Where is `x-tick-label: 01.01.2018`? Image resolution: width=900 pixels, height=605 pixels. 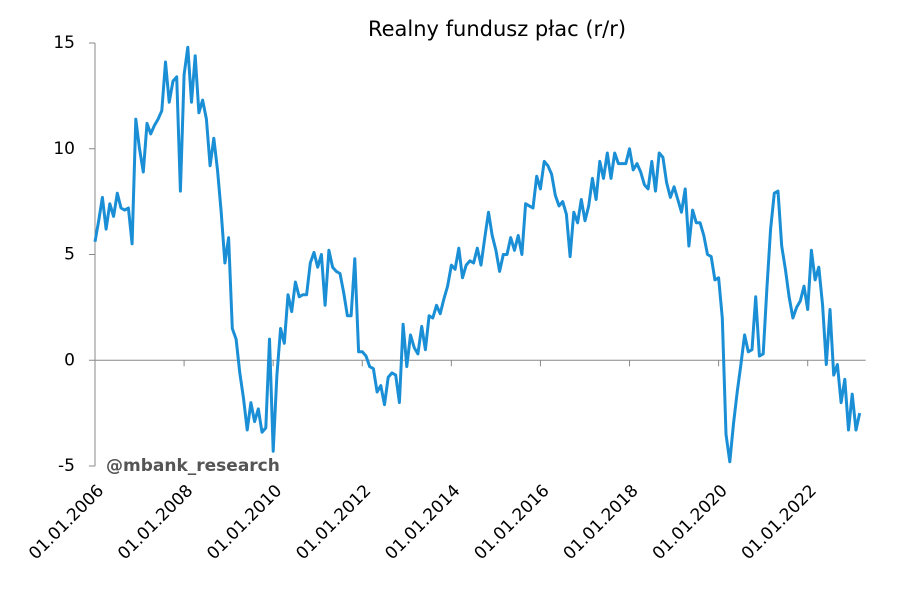 x-tick-label: 01.01.2018 is located at coordinates (601, 522).